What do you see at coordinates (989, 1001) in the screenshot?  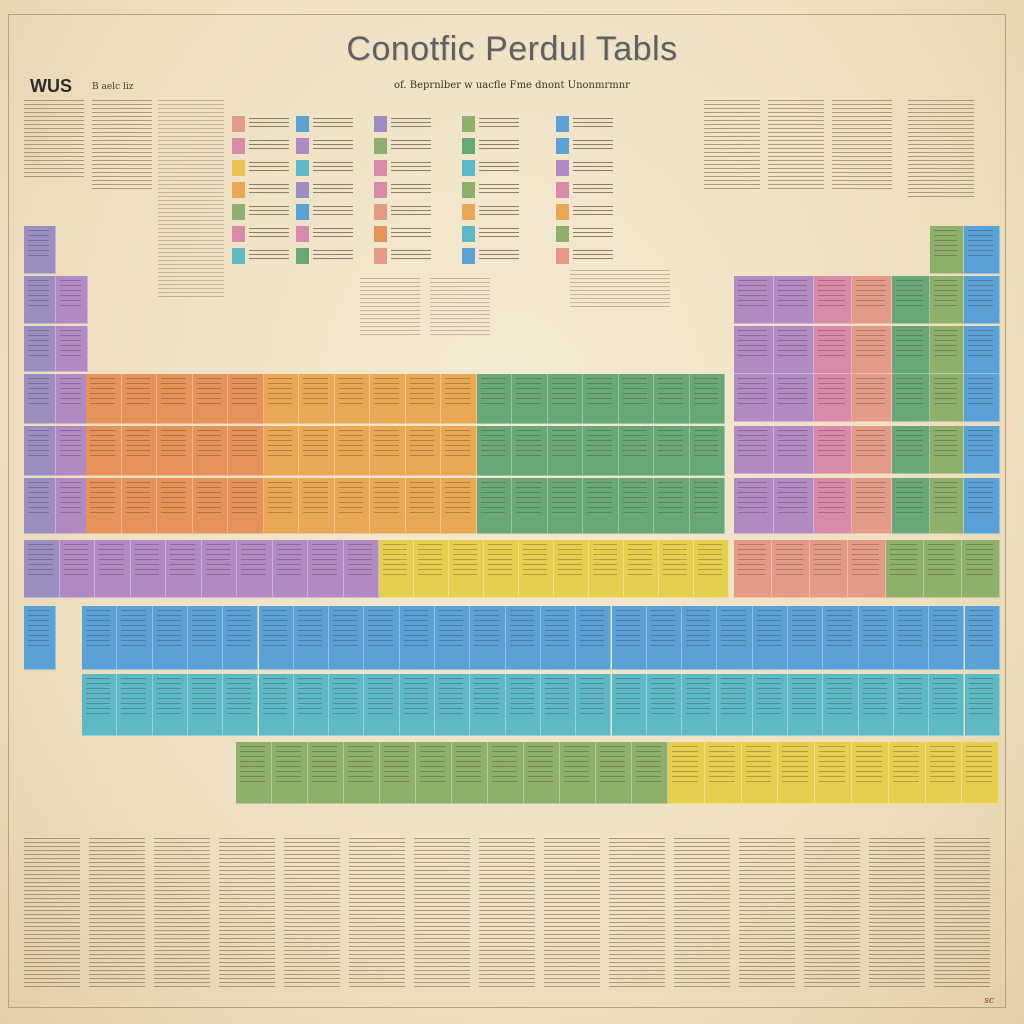 I see `signature-text: sc` at bounding box center [989, 1001].